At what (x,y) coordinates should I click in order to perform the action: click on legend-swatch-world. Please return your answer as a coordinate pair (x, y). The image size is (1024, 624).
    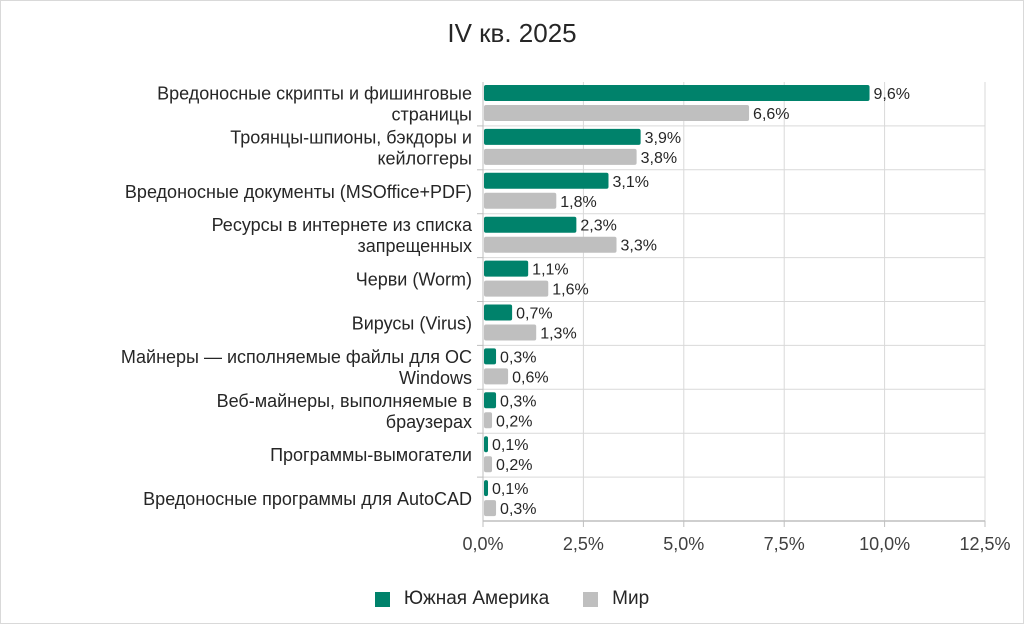
    Looking at the image, I should click on (591, 599).